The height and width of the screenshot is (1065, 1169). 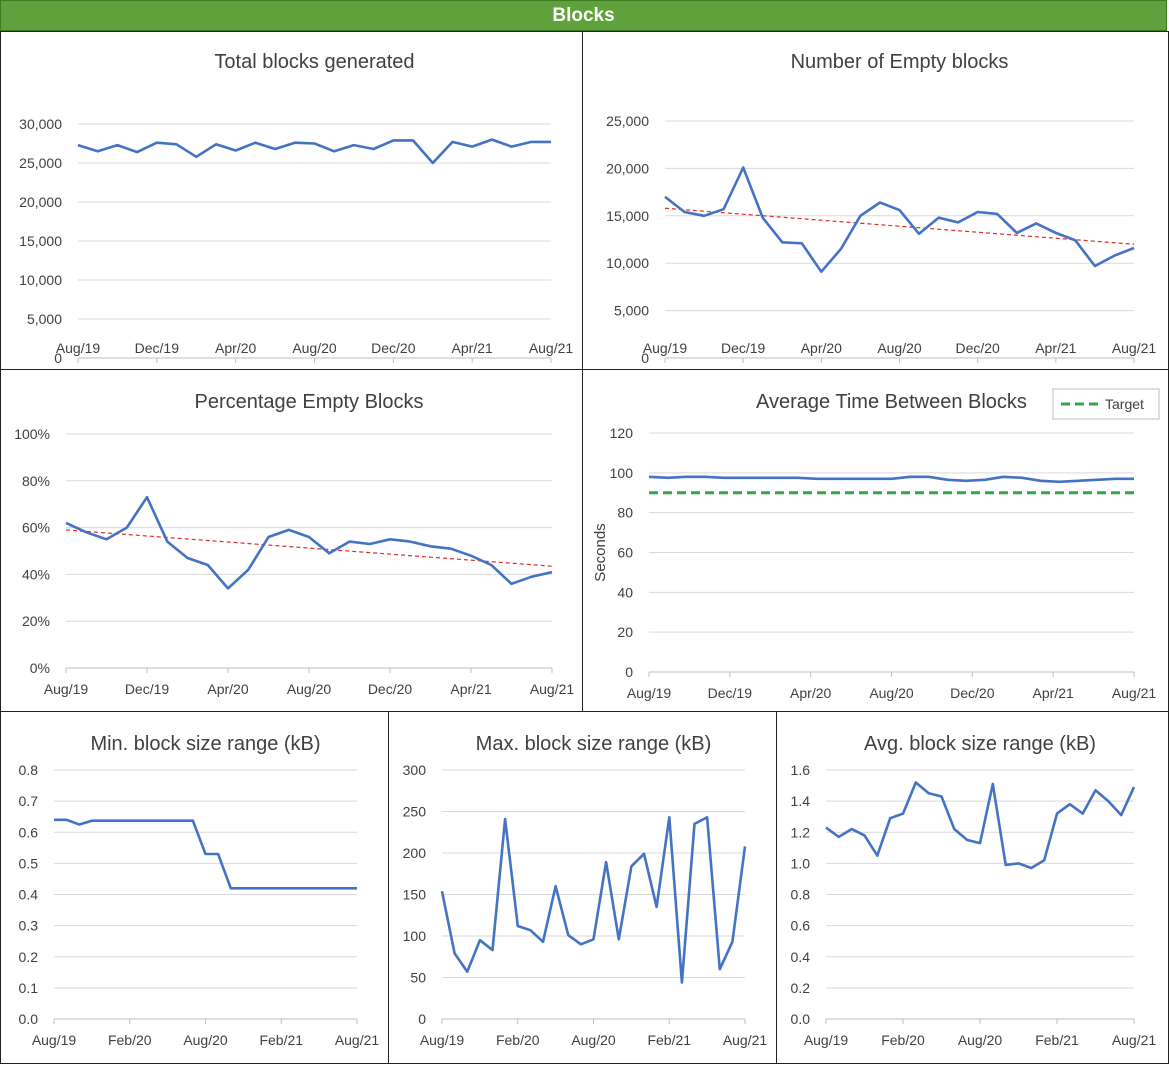 What do you see at coordinates (625, 632) in the screenshot?
I see `y-tick-label: 20` at bounding box center [625, 632].